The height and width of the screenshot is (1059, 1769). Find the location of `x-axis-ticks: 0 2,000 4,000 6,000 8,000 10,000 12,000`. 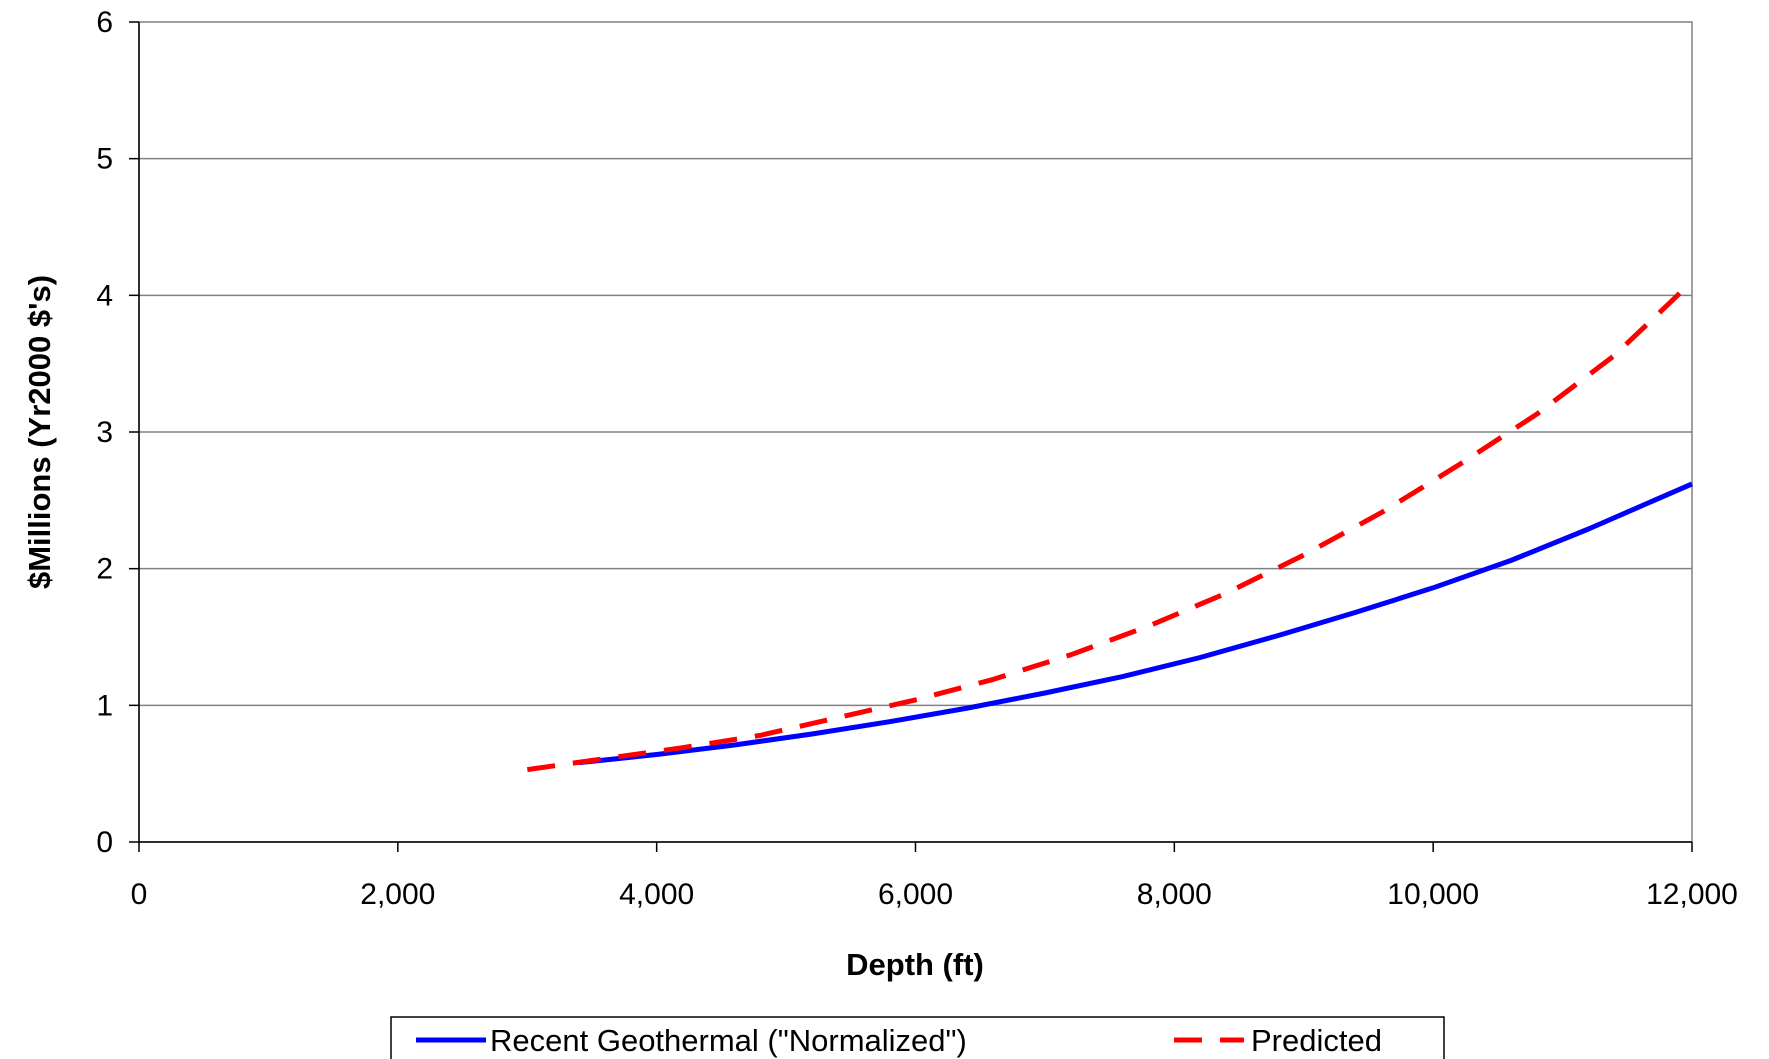

x-axis-ticks: 0 2,000 4,000 6,000 8,000 10,000 12,000 is located at coordinates (934, 876).